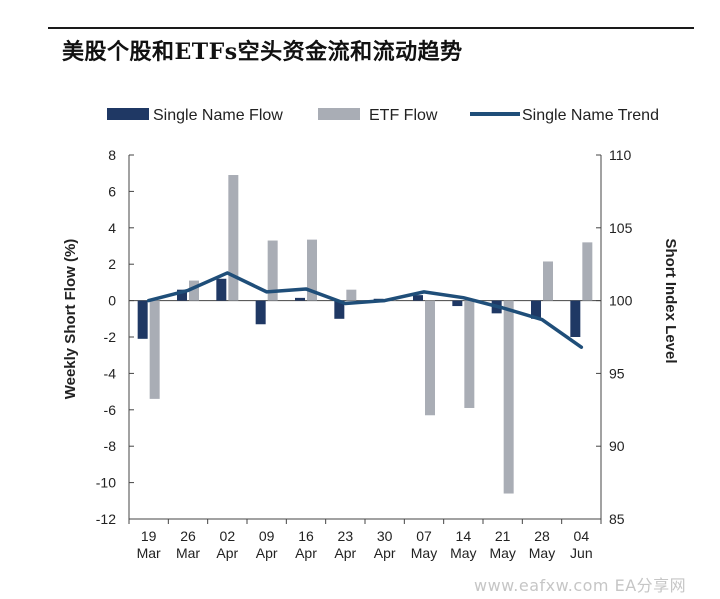 Image resolution: width=720 pixels, height=599 pixels. What do you see at coordinates (620, 155) in the screenshot?
I see `y2-tick-label: 110` at bounding box center [620, 155].